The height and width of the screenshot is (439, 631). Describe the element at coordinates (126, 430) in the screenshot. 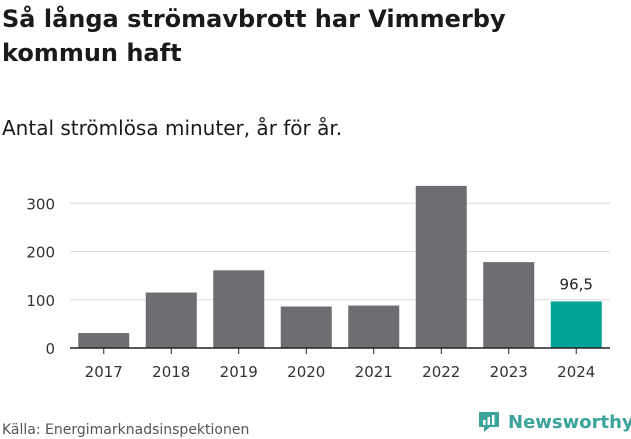

I see `source-note: Källa: Energimarknadsinspektionen` at that location.